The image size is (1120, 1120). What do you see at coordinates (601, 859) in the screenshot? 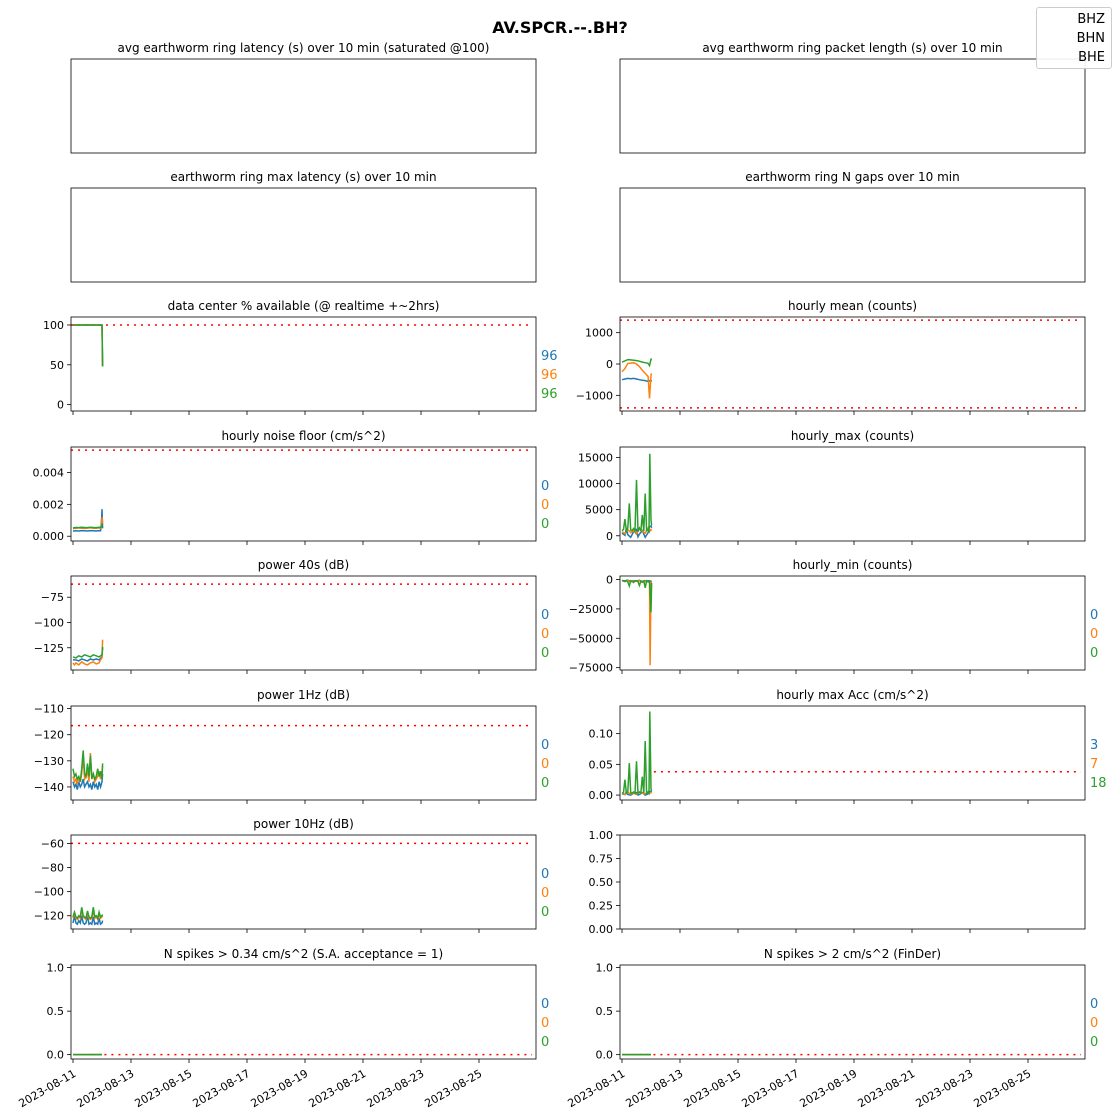
I see `y-tick-label: 0.75` at bounding box center [601, 859].